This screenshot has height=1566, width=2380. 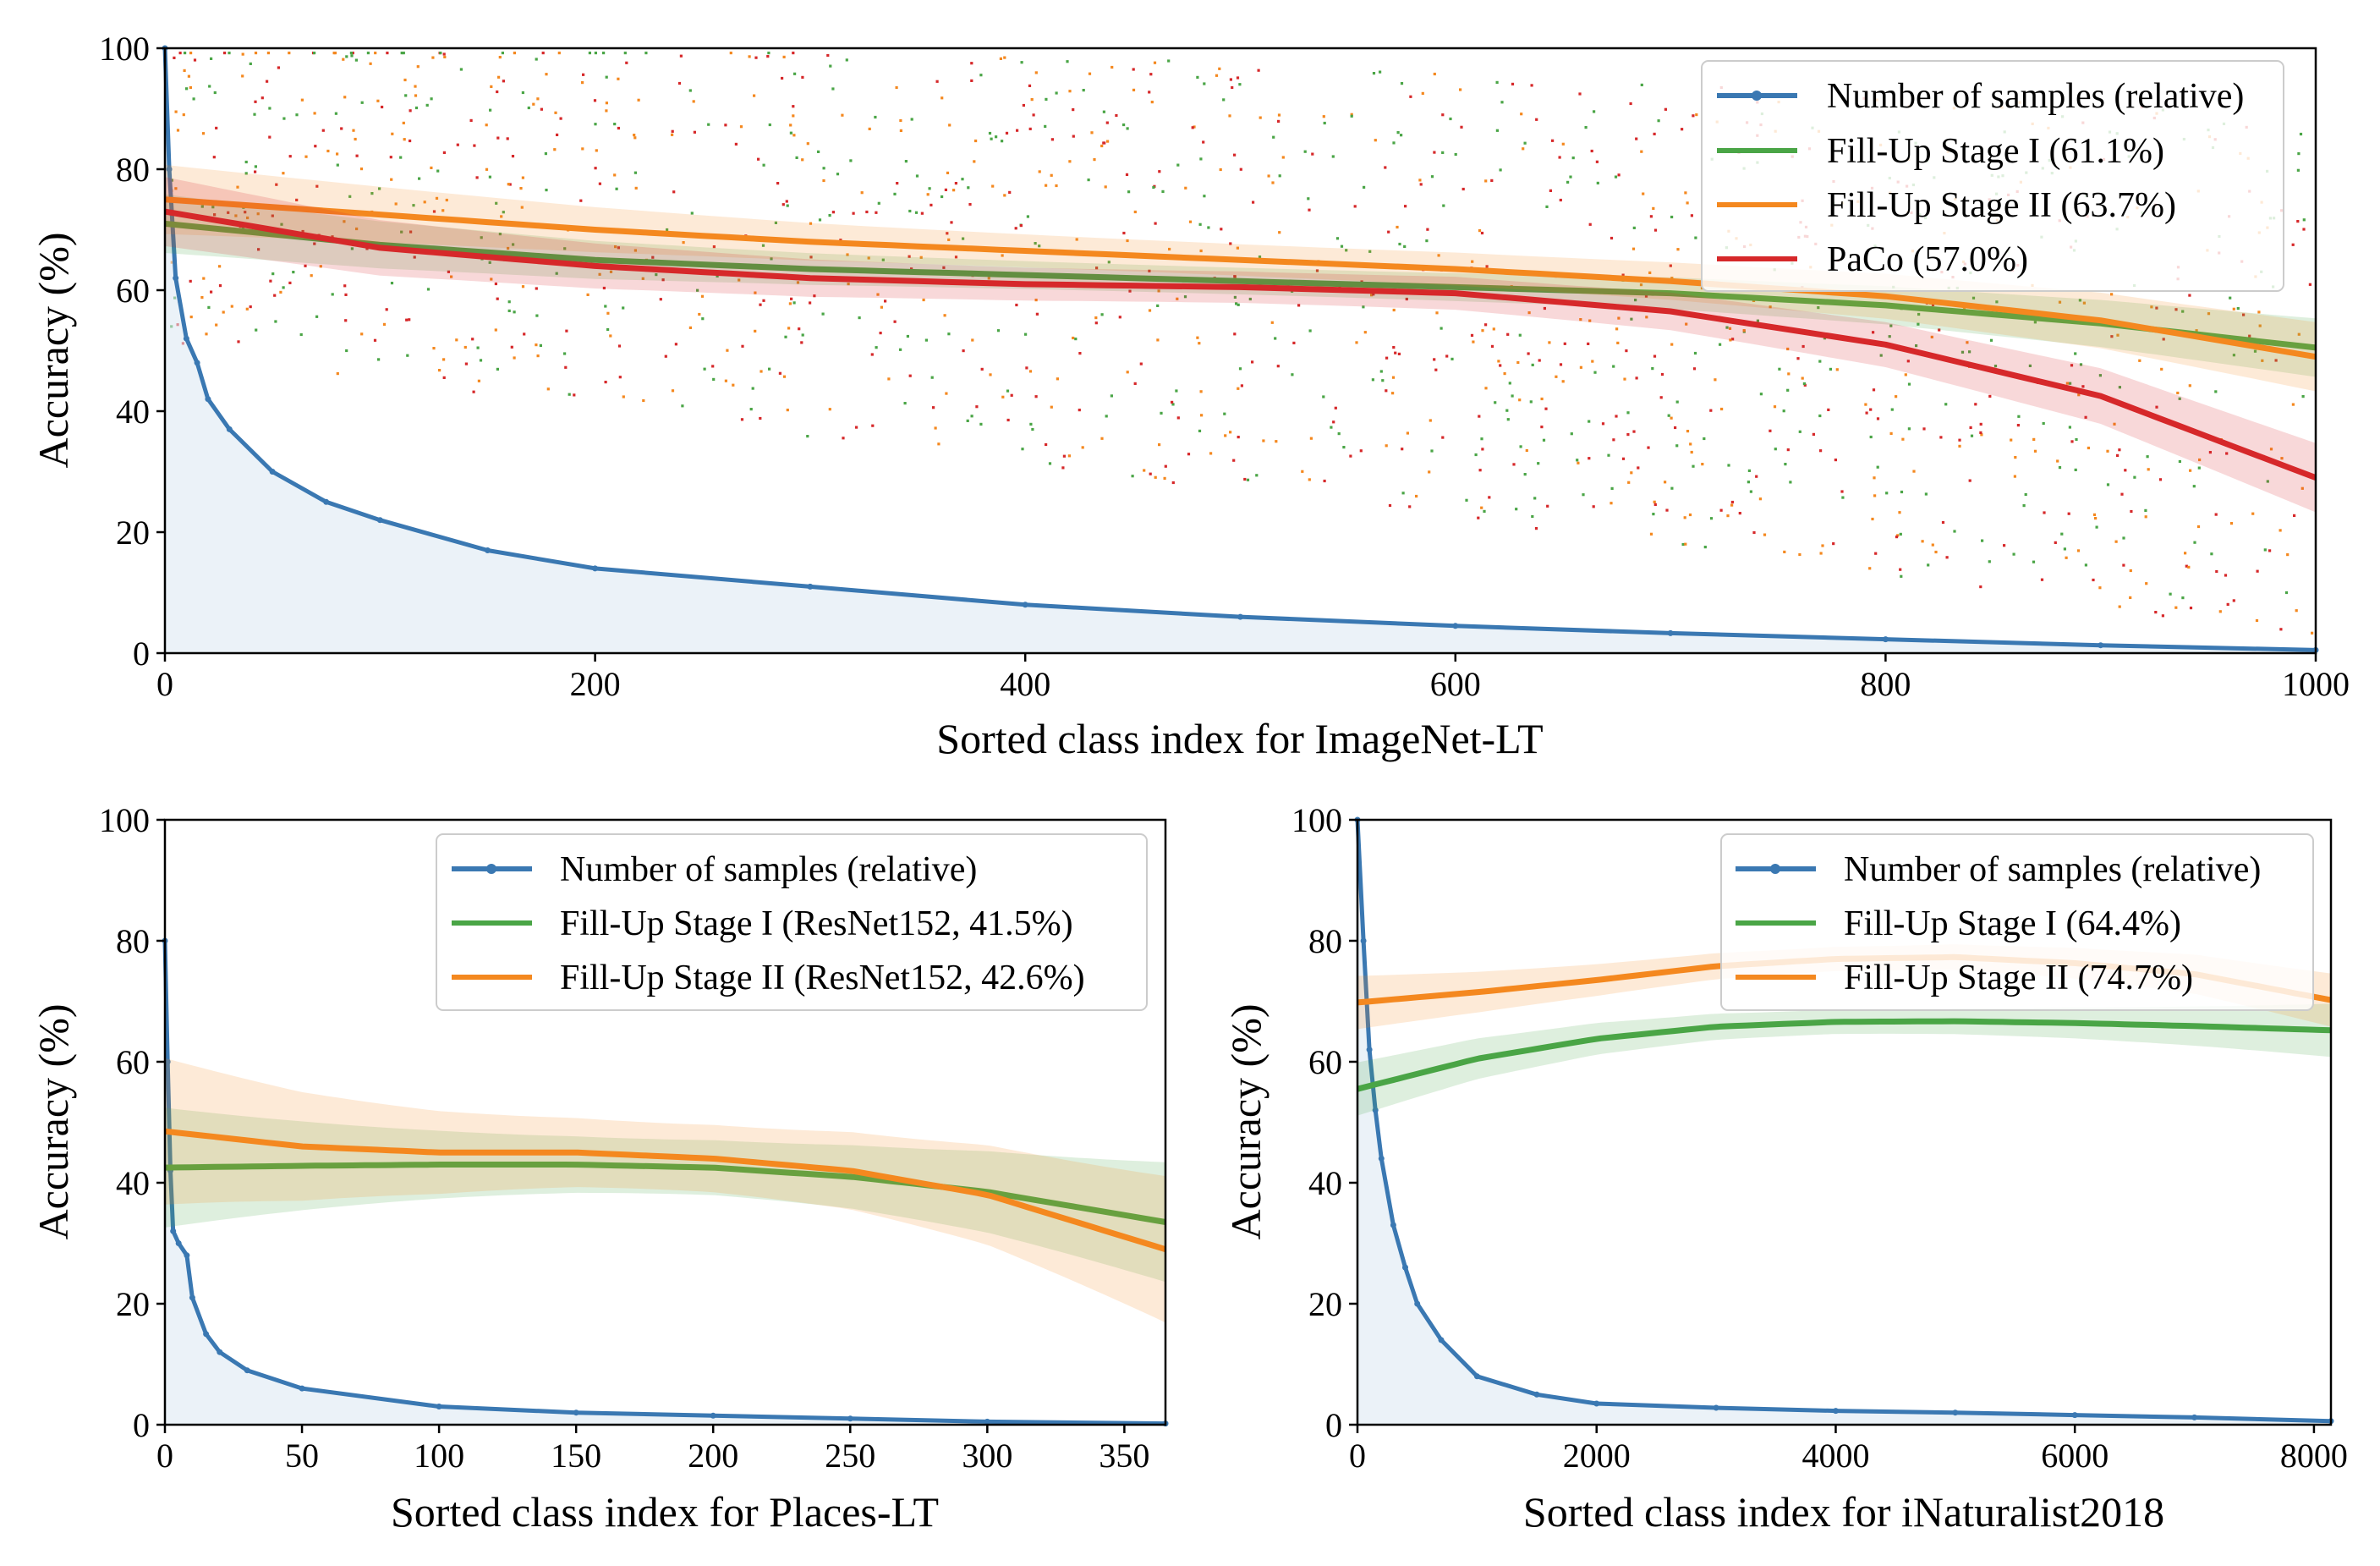 What do you see at coordinates (54, 351) in the screenshot?
I see `imagenet-ylabel: Accuracy (%)` at bounding box center [54, 351].